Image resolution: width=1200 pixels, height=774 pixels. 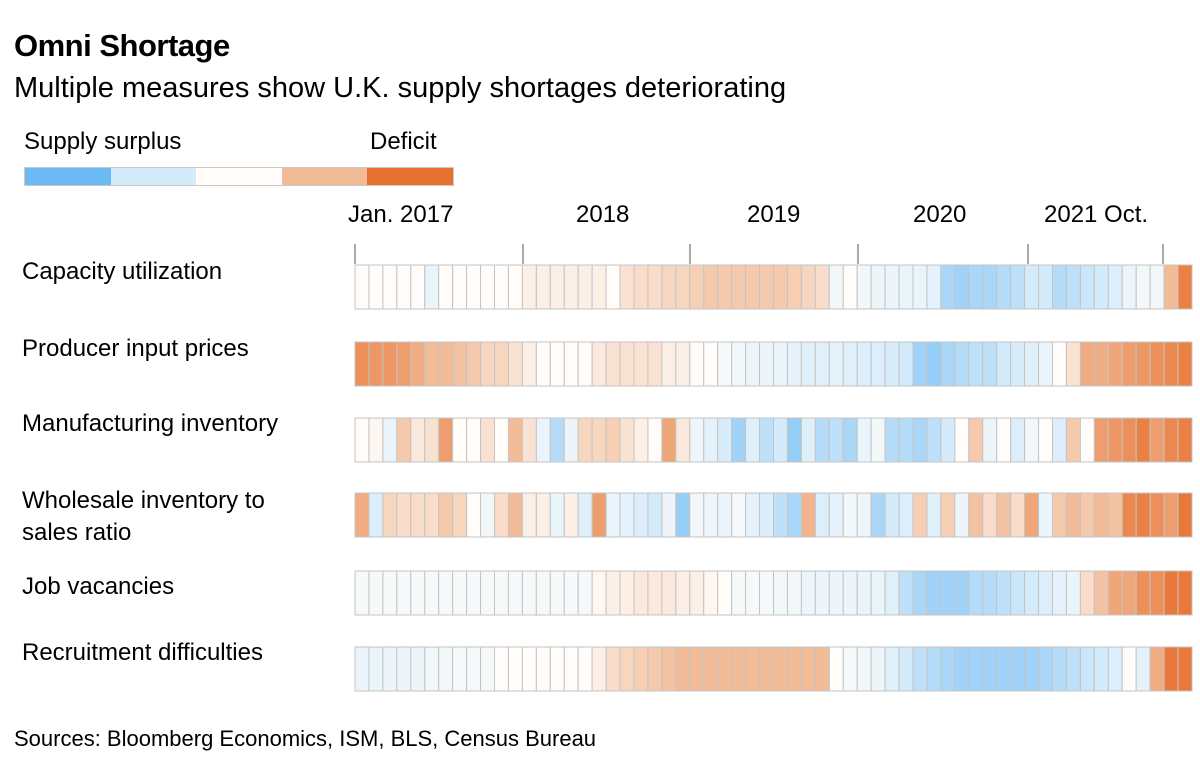 What do you see at coordinates (103, 141) in the screenshot?
I see `legend-low-label: Supply surplus` at bounding box center [103, 141].